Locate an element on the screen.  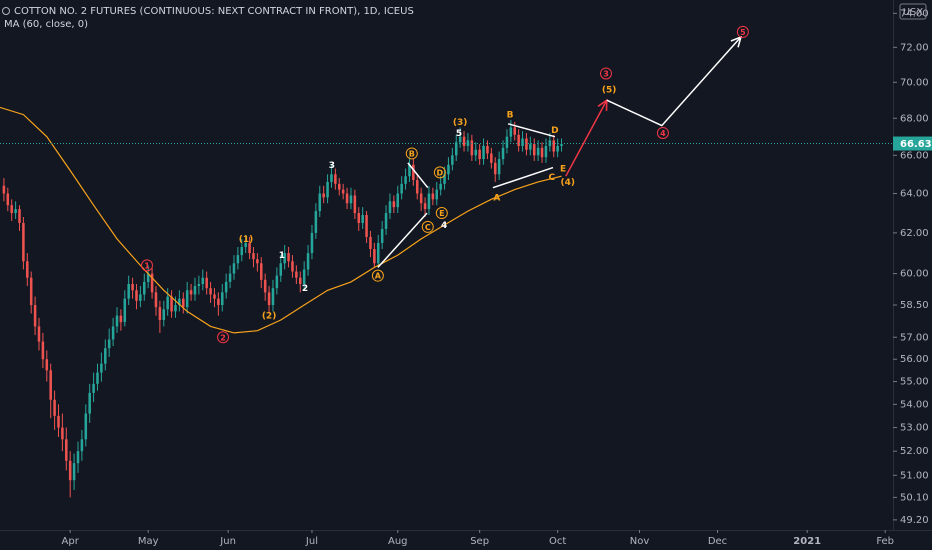
y-tick-label: 52.00 is located at coordinates (914, 451).